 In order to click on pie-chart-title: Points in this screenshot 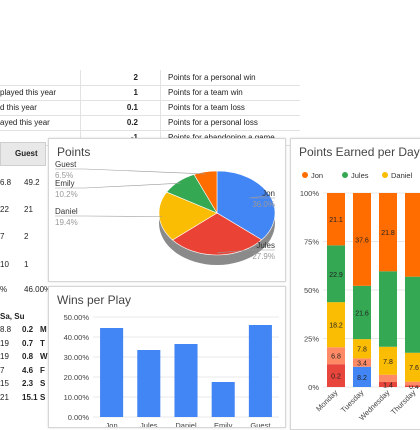, I will do `click(74, 152)`.